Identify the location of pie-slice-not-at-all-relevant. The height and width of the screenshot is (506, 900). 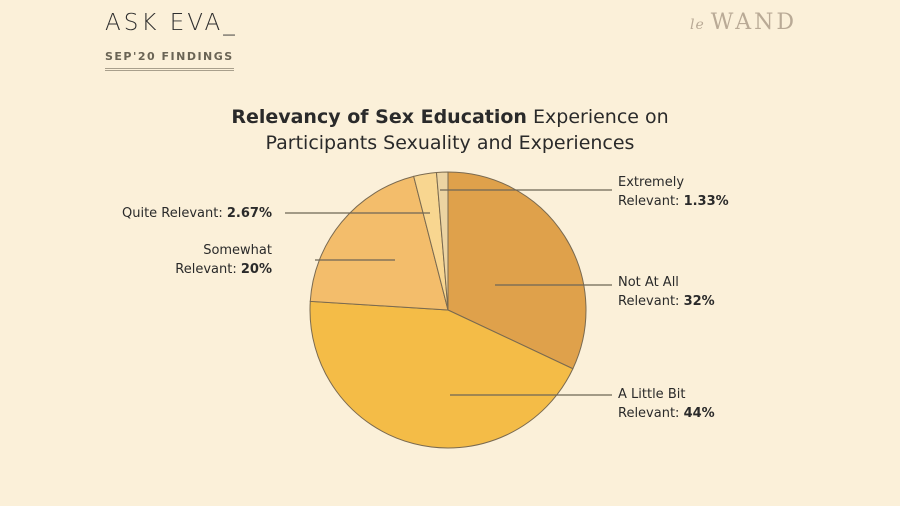
(517, 270).